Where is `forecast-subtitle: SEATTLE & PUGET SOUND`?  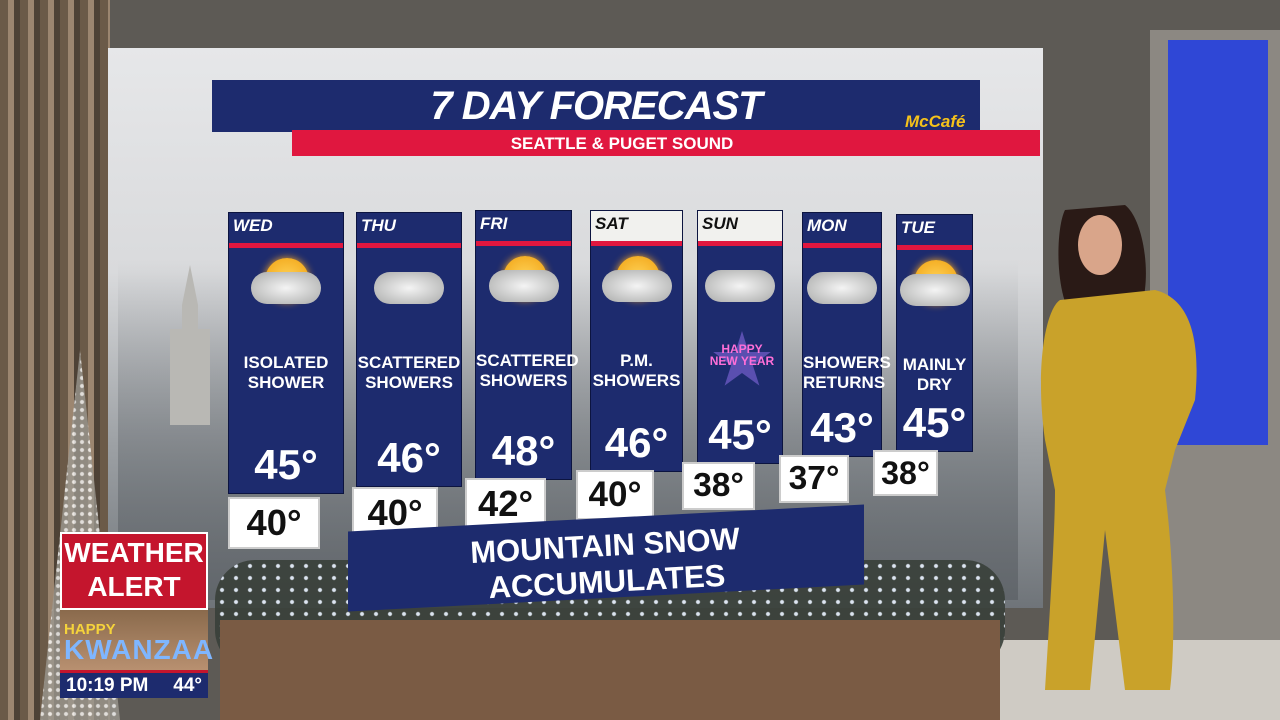
forecast-subtitle: SEATTLE & PUGET SOUND is located at coordinates (622, 143).